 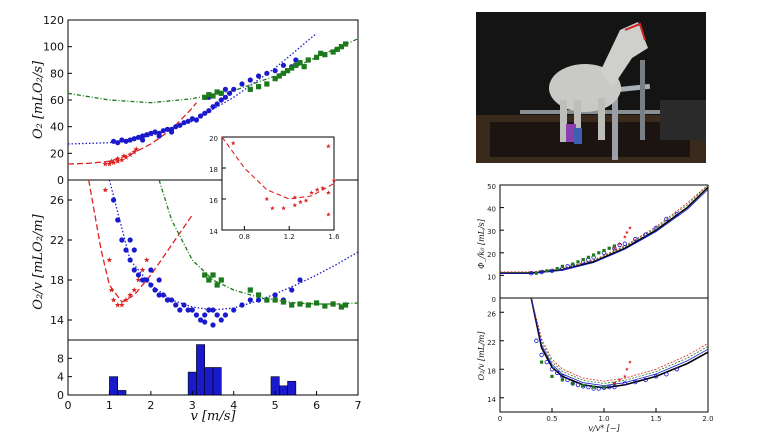 I want to click on right-bottom-points, so click(x=606, y=364).